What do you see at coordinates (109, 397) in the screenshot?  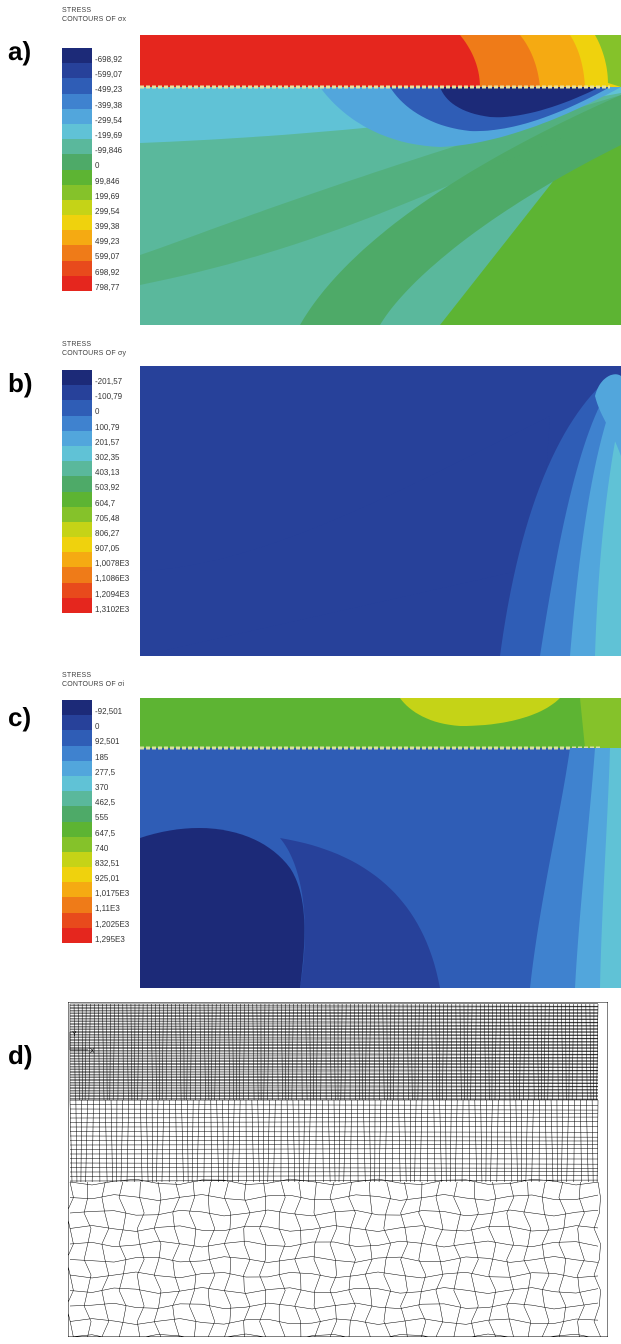 I see `legend-label: -100,79` at bounding box center [109, 397].